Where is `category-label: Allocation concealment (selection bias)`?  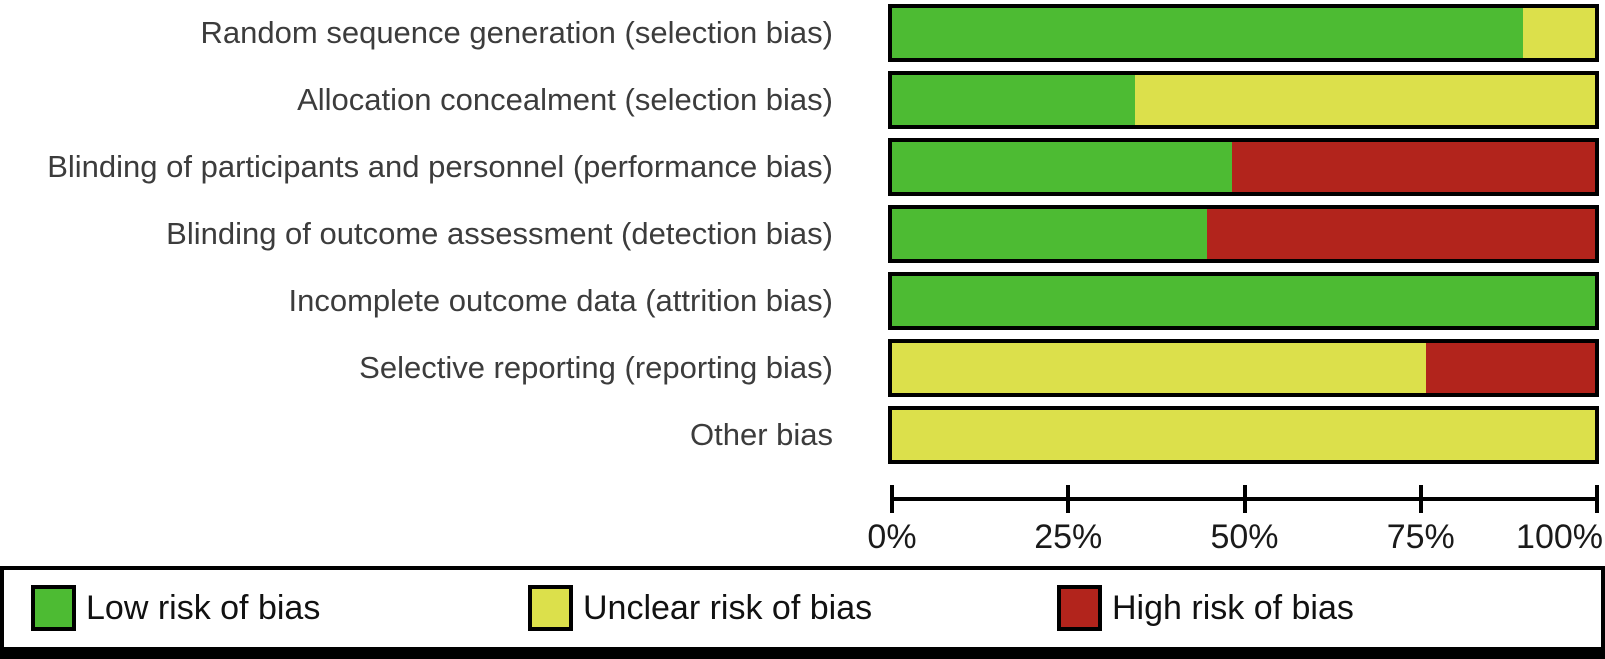
category-label: Allocation concealment (selection bias) is located at coordinates (565, 99).